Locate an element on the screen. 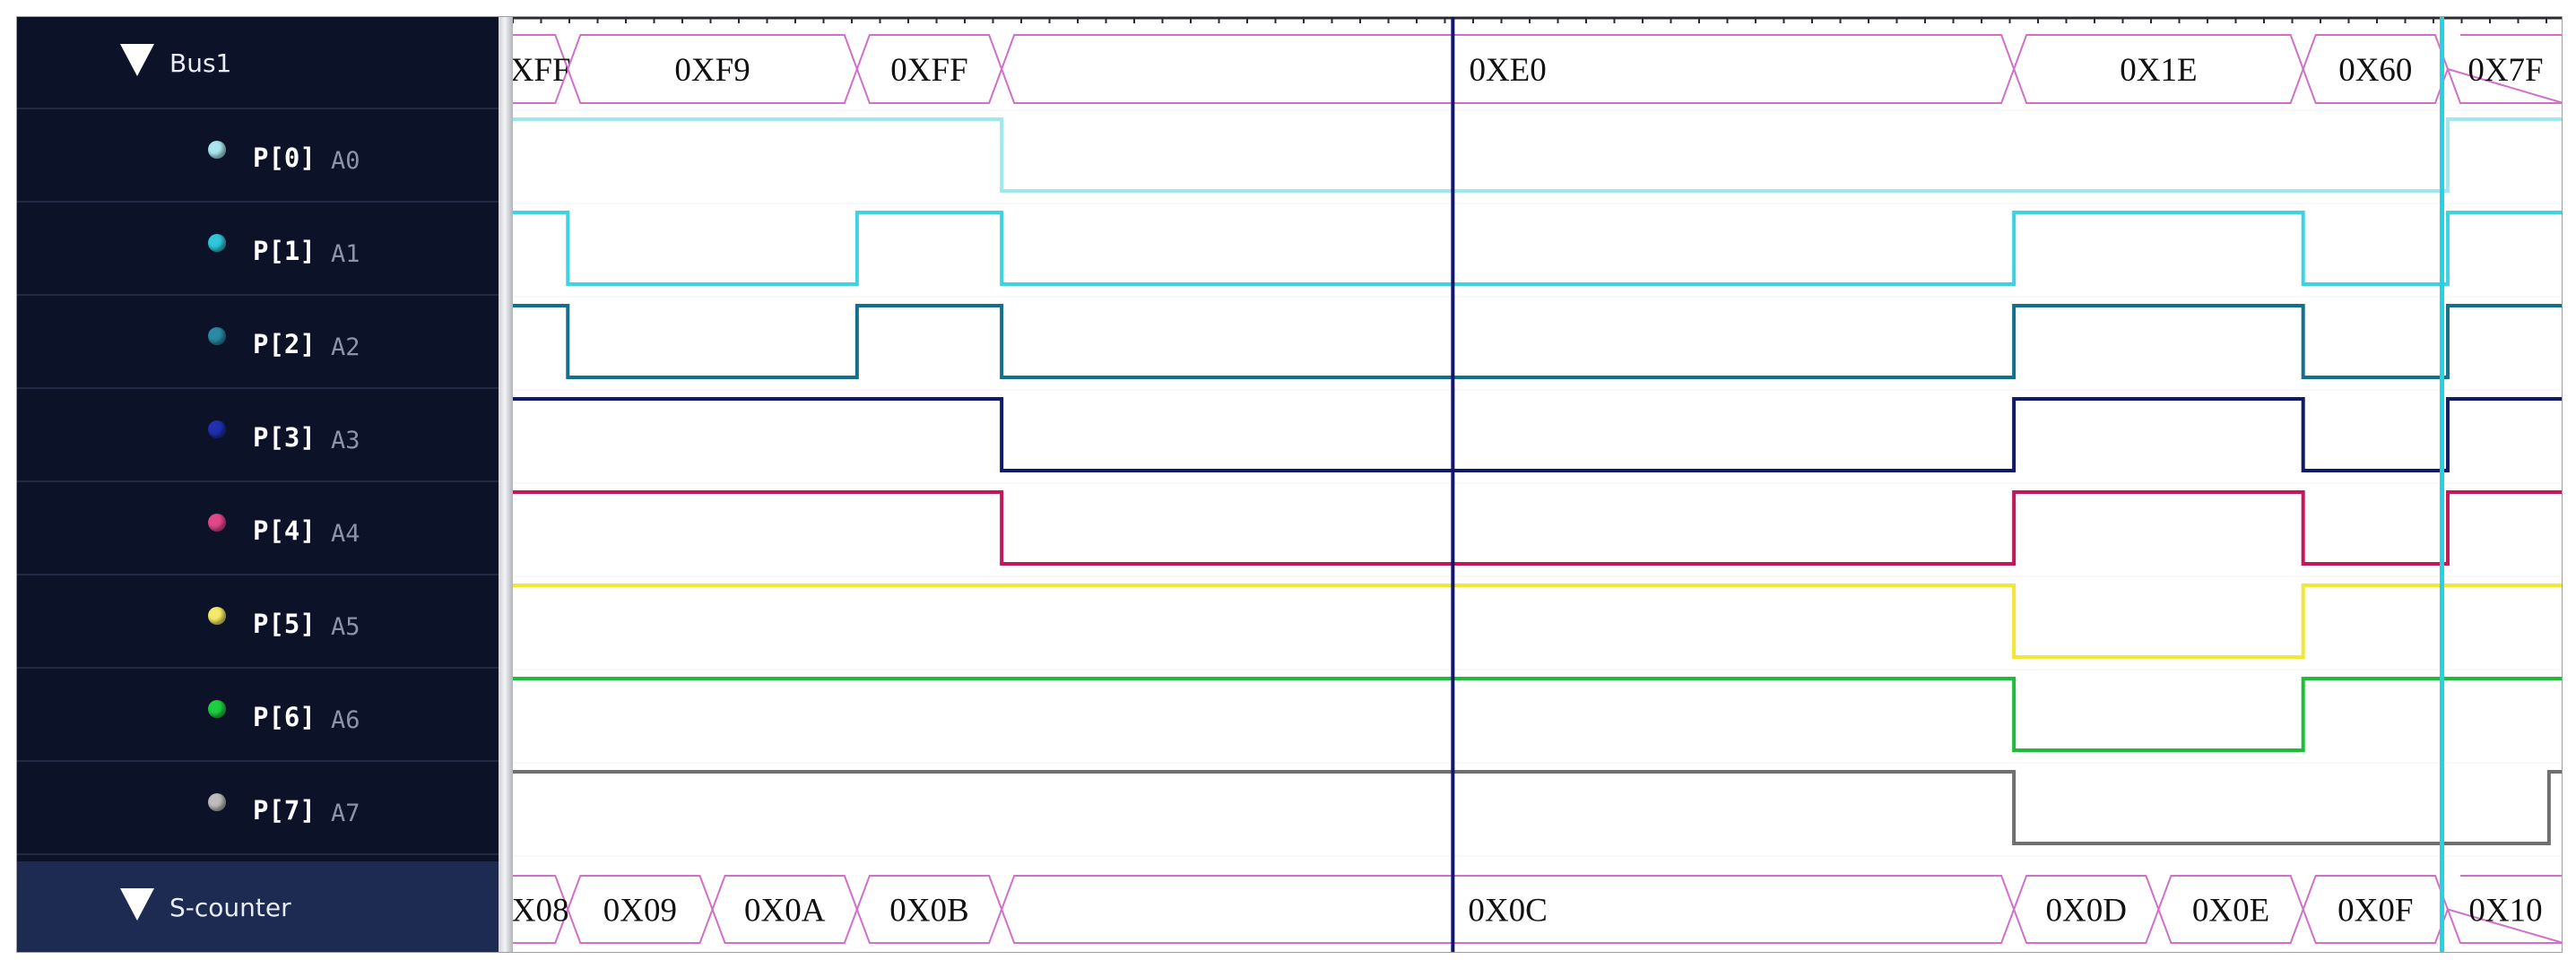 Image resolution: width=2576 pixels, height=960 pixels. channel-row-6: P[6] A6 is located at coordinates (258, 716).